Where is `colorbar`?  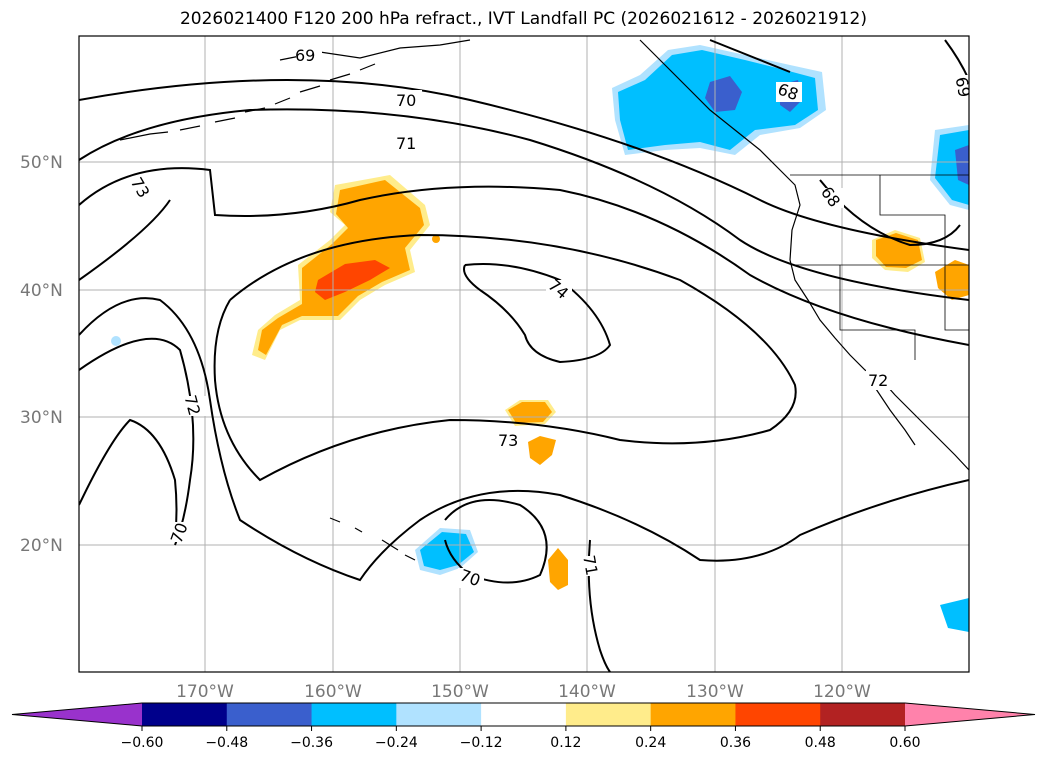
colorbar is located at coordinates (523, 714).